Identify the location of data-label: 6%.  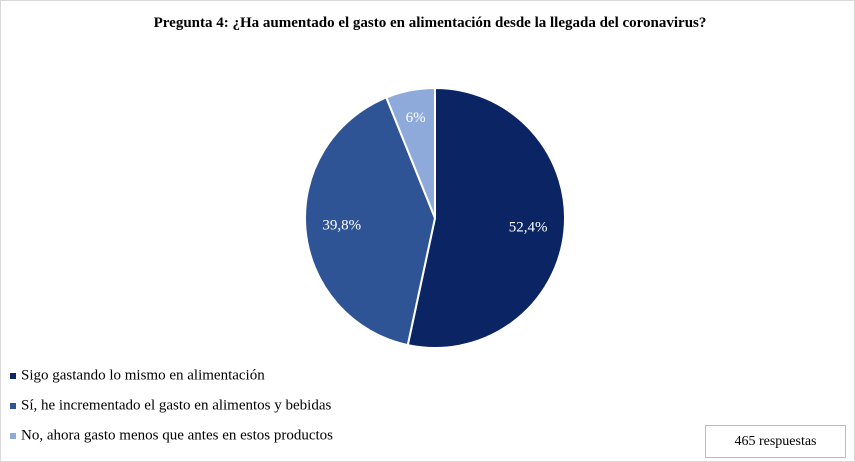
(416, 118).